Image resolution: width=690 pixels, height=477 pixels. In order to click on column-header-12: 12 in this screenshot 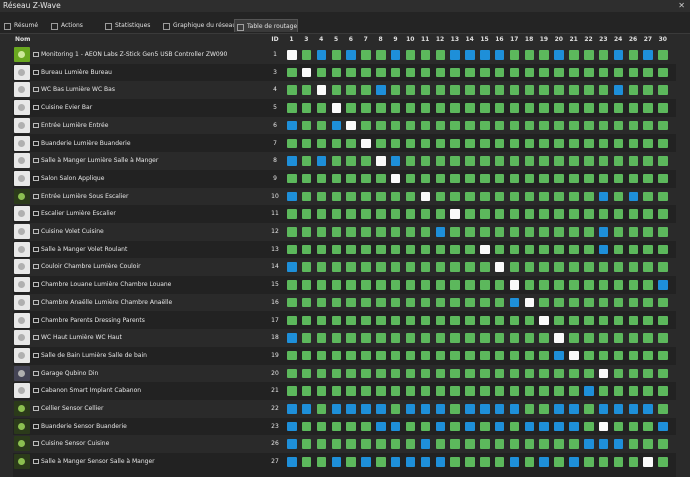, I will do `click(440, 39)`.